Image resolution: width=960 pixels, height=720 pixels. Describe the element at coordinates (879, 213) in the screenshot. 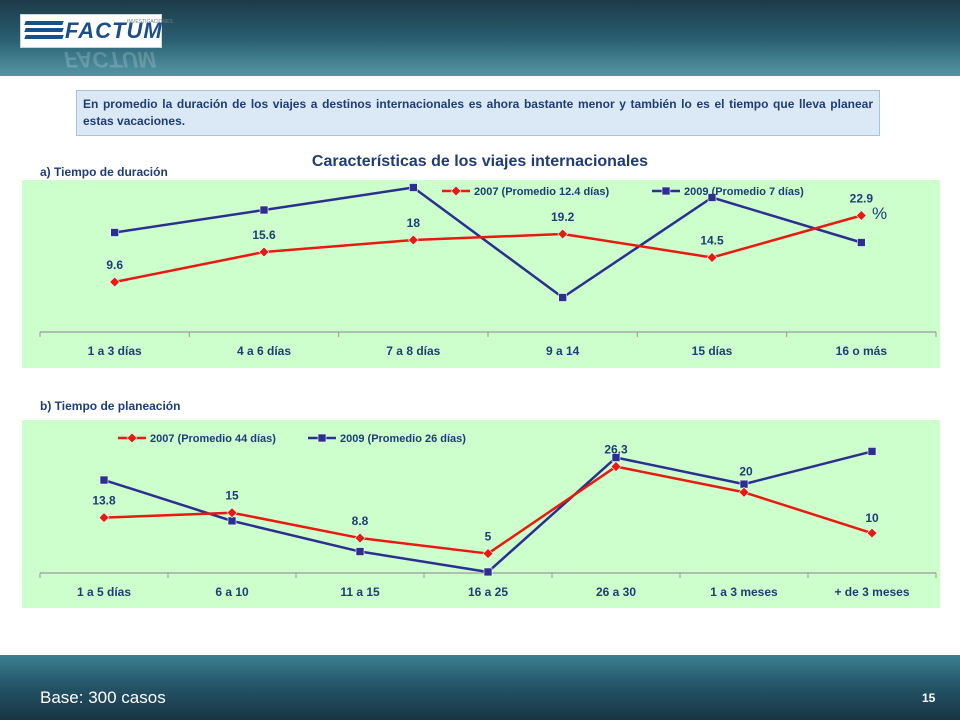

I see `unit-label: %` at that location.